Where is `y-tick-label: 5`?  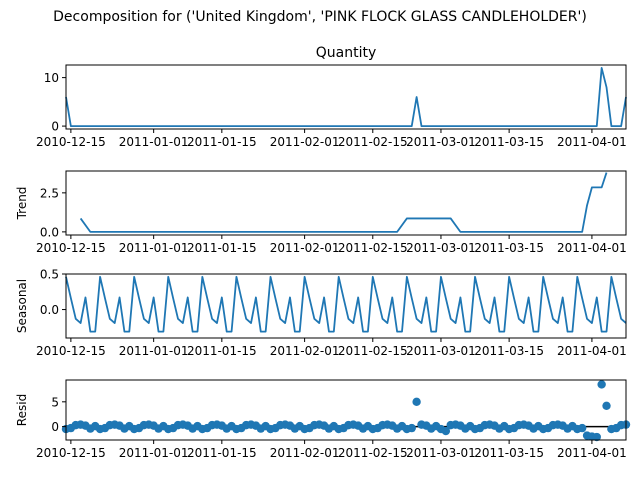 y-tick-label: 5 is located at coordinates (55, 402).